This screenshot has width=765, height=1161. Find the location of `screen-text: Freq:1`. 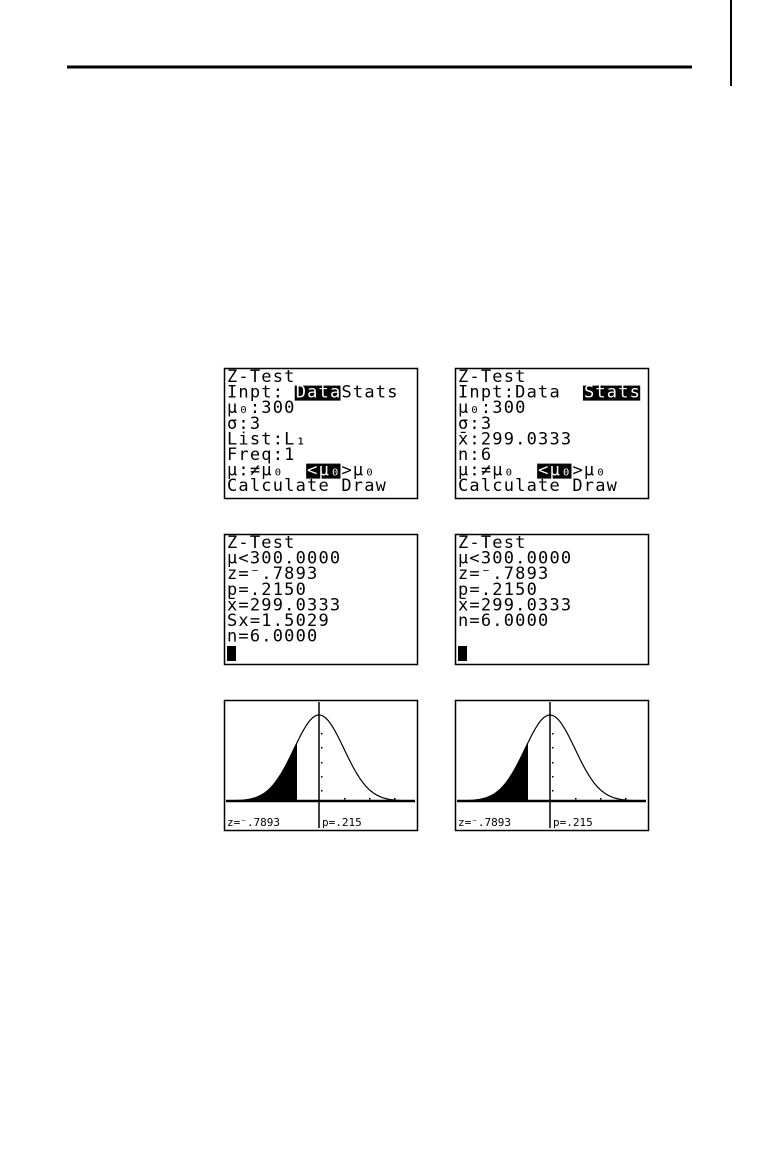

screen-text: Freq:1 is located at coordinates (261, 455).